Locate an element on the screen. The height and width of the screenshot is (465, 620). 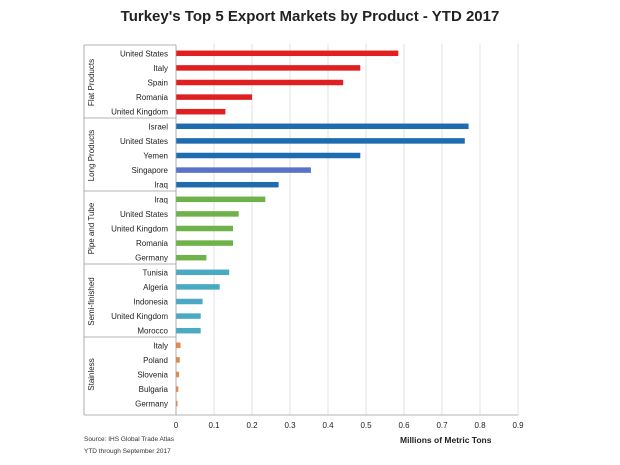
group-label: Flat Products is located at coordinates (91, 82).